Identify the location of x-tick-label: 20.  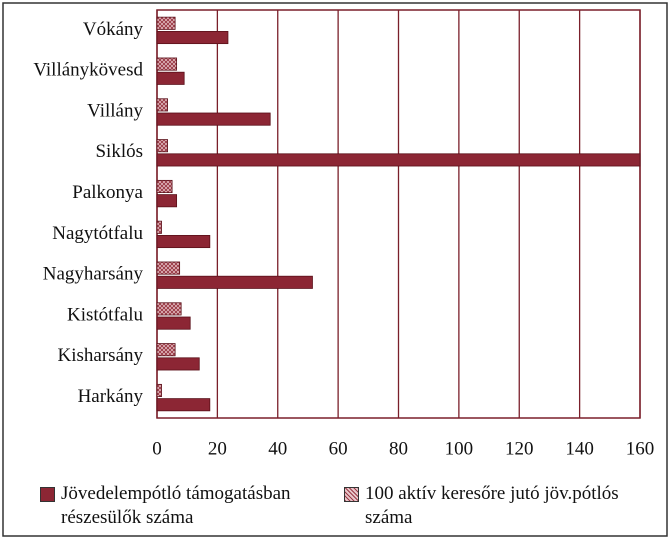
(217, 448).